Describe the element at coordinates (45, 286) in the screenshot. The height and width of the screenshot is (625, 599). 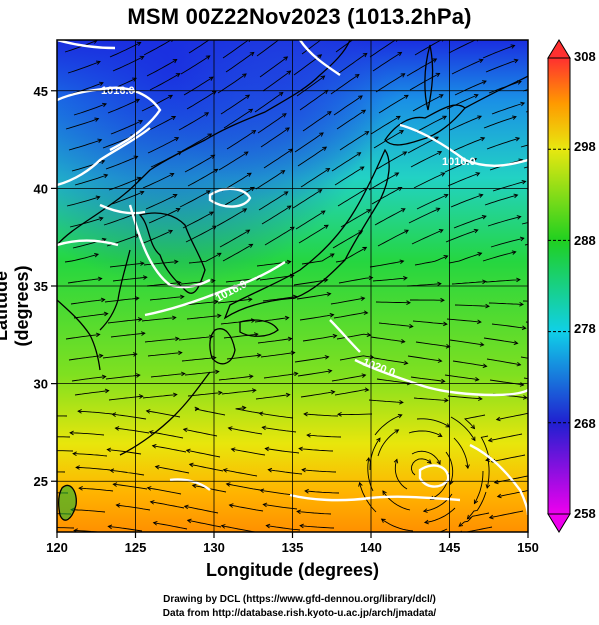
I see `latitude-ticks: 25 30 35 40 45` at that location.